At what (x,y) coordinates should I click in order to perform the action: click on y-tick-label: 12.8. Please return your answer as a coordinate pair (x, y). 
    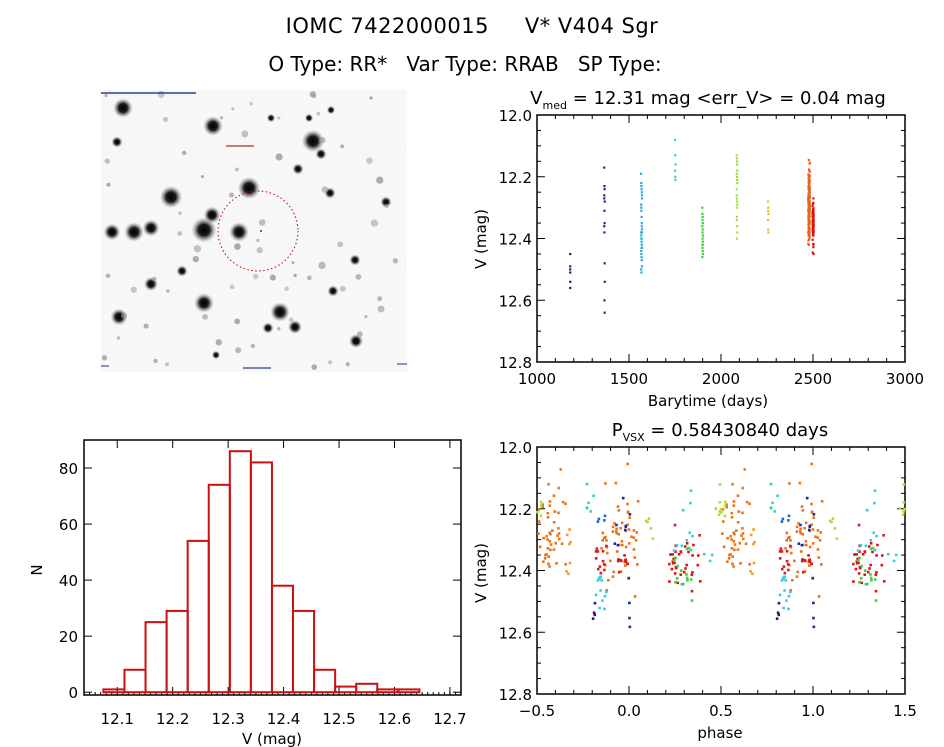
    Looking at the image, I should click on (515, 363).